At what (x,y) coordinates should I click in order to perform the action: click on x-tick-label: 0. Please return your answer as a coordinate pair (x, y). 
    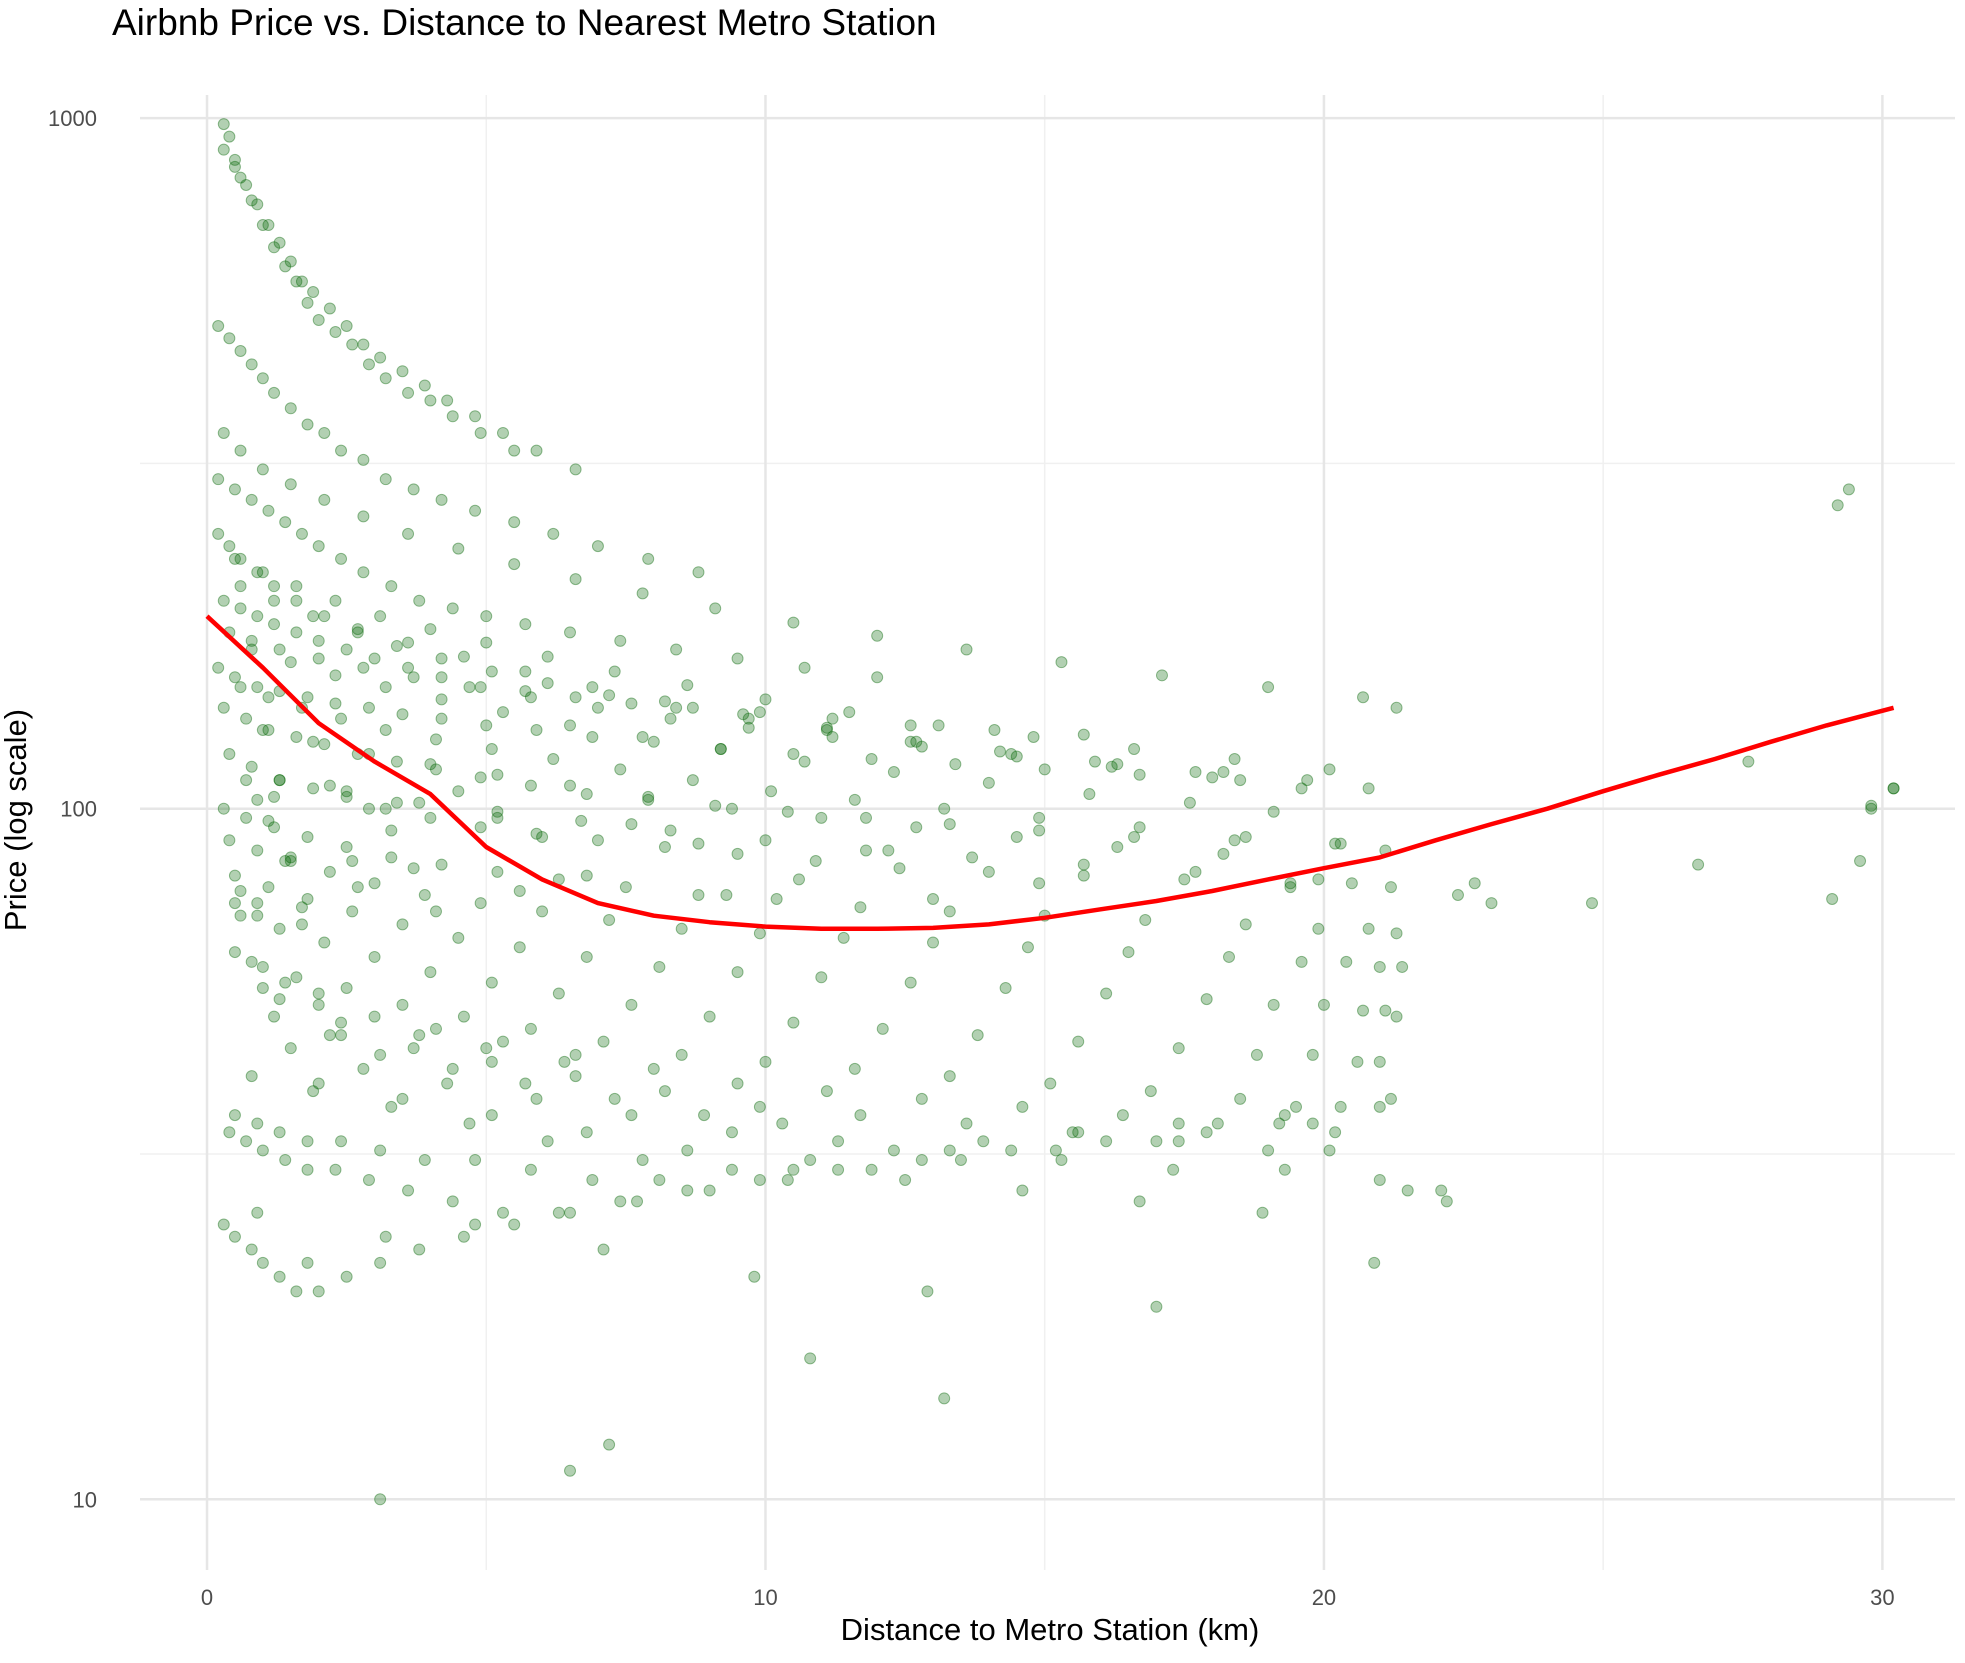
    Looking at the image, I should click on (207, 1597).